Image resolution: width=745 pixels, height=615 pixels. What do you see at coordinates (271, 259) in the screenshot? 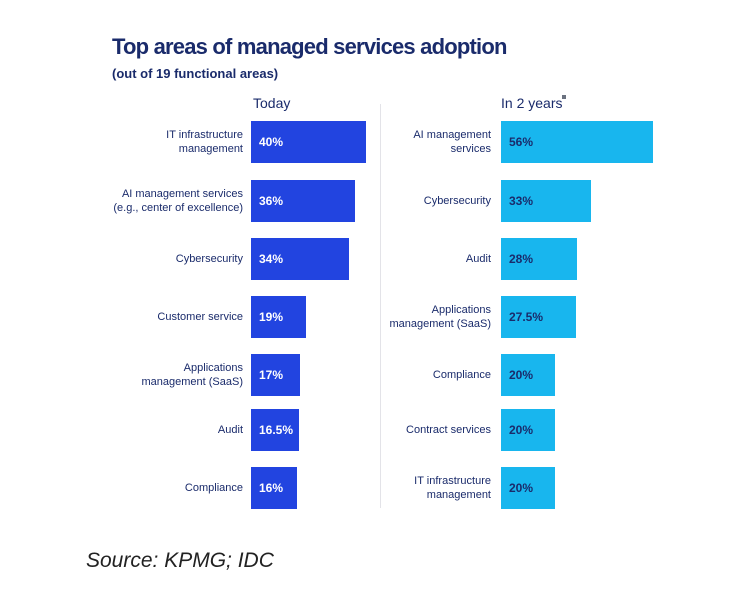
I see `today-value-label: 34%` at bounding box center [271, 259].